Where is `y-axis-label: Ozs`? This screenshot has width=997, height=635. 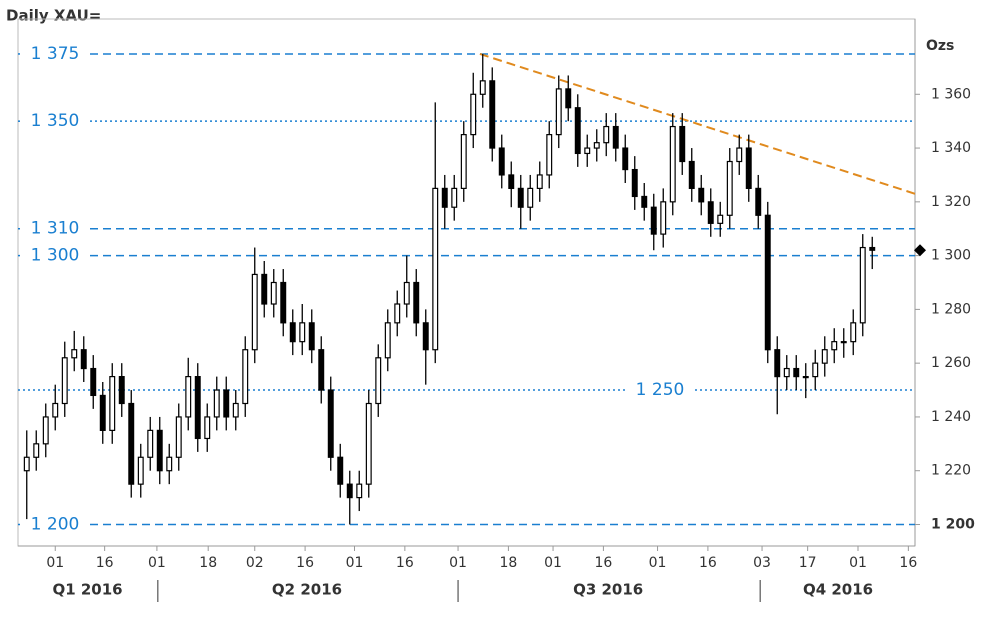
y-axis-label: Ozs is located at coordinates (940, 46).